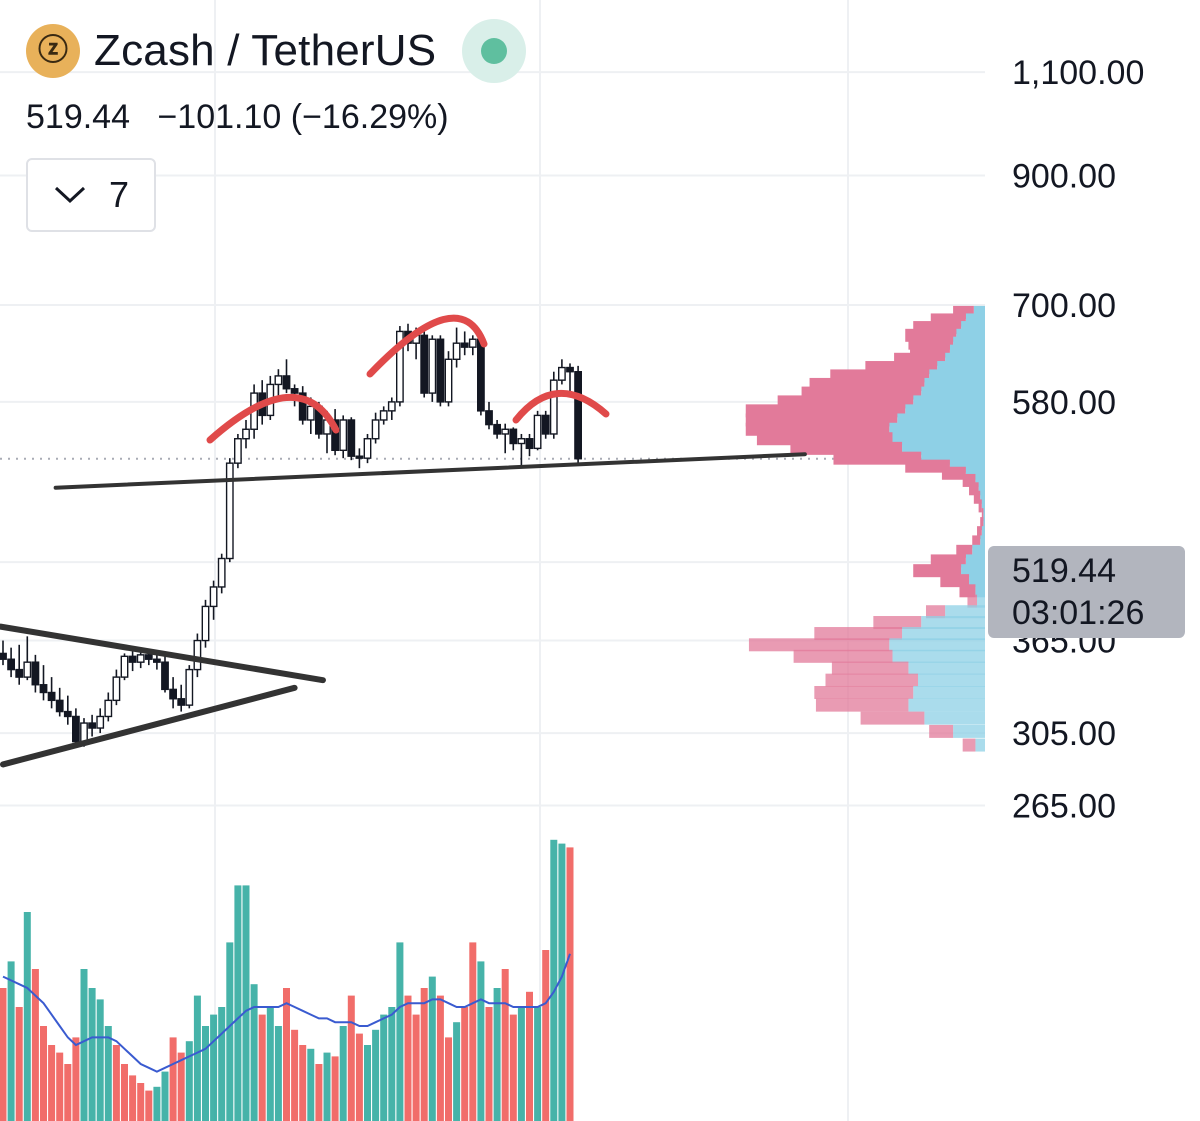 The height and width of the screenshot is (1121, 1200). What do you see at coordinates (286, 1013) in the screenshot?
I see `volume-ma-line` at bounding box center [286, 1013].